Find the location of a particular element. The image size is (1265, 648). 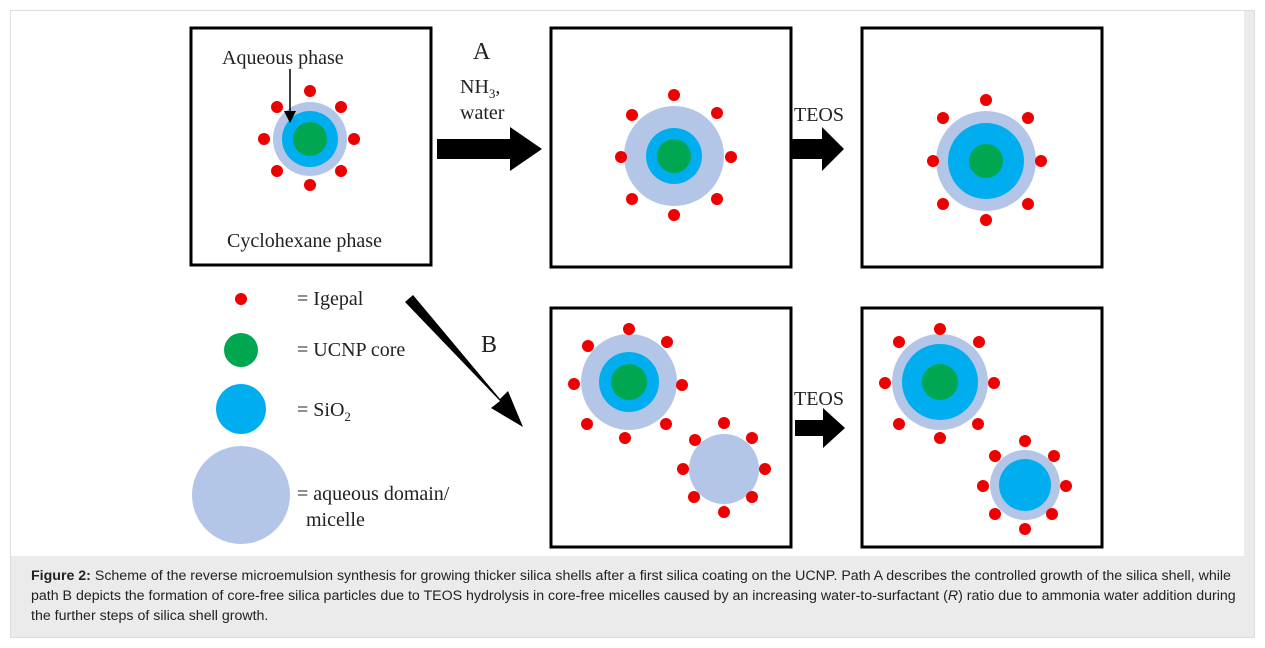

particle-a1 is located at coordinates (676, 155).